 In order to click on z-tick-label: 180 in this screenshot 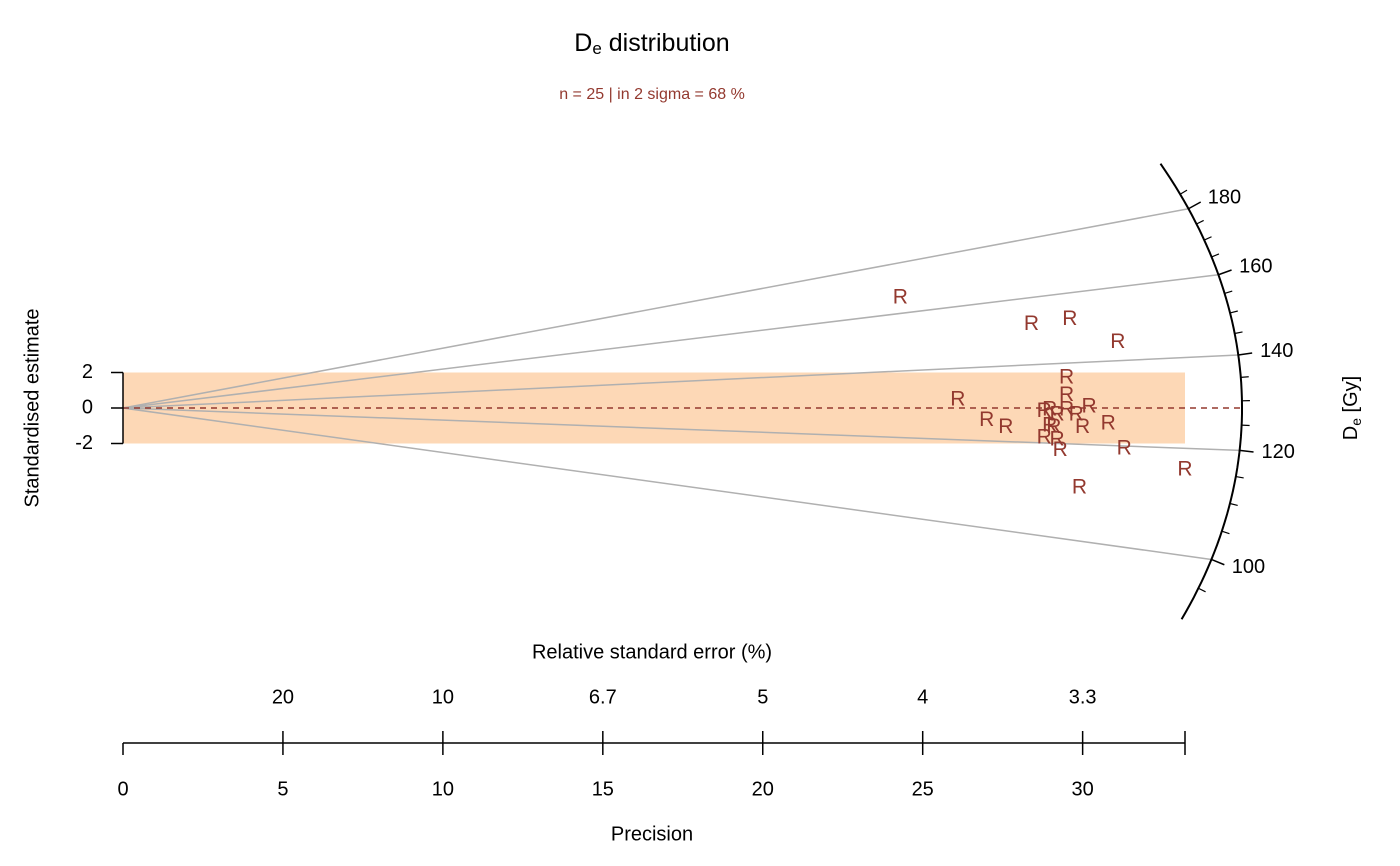, I will do `click(1224, 197)`.